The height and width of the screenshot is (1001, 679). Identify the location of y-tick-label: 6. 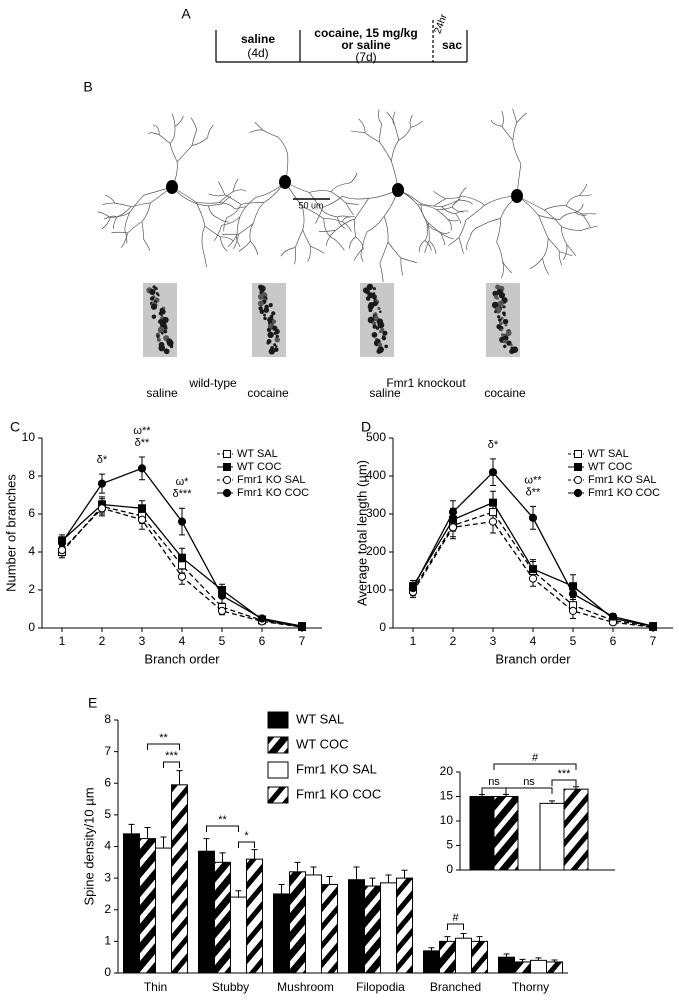
(31, 513).